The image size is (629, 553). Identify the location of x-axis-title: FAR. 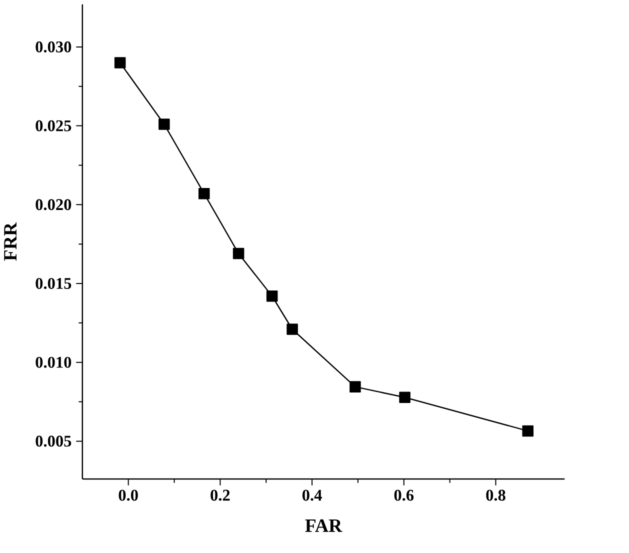
(323, 525).